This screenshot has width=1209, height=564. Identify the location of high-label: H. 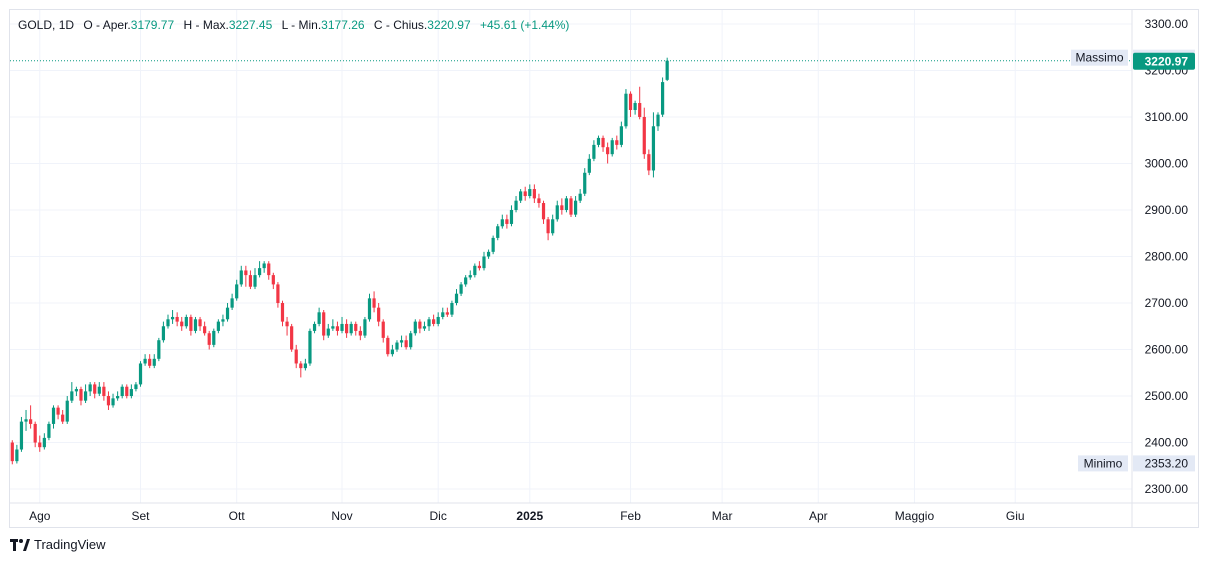
(188, 25).